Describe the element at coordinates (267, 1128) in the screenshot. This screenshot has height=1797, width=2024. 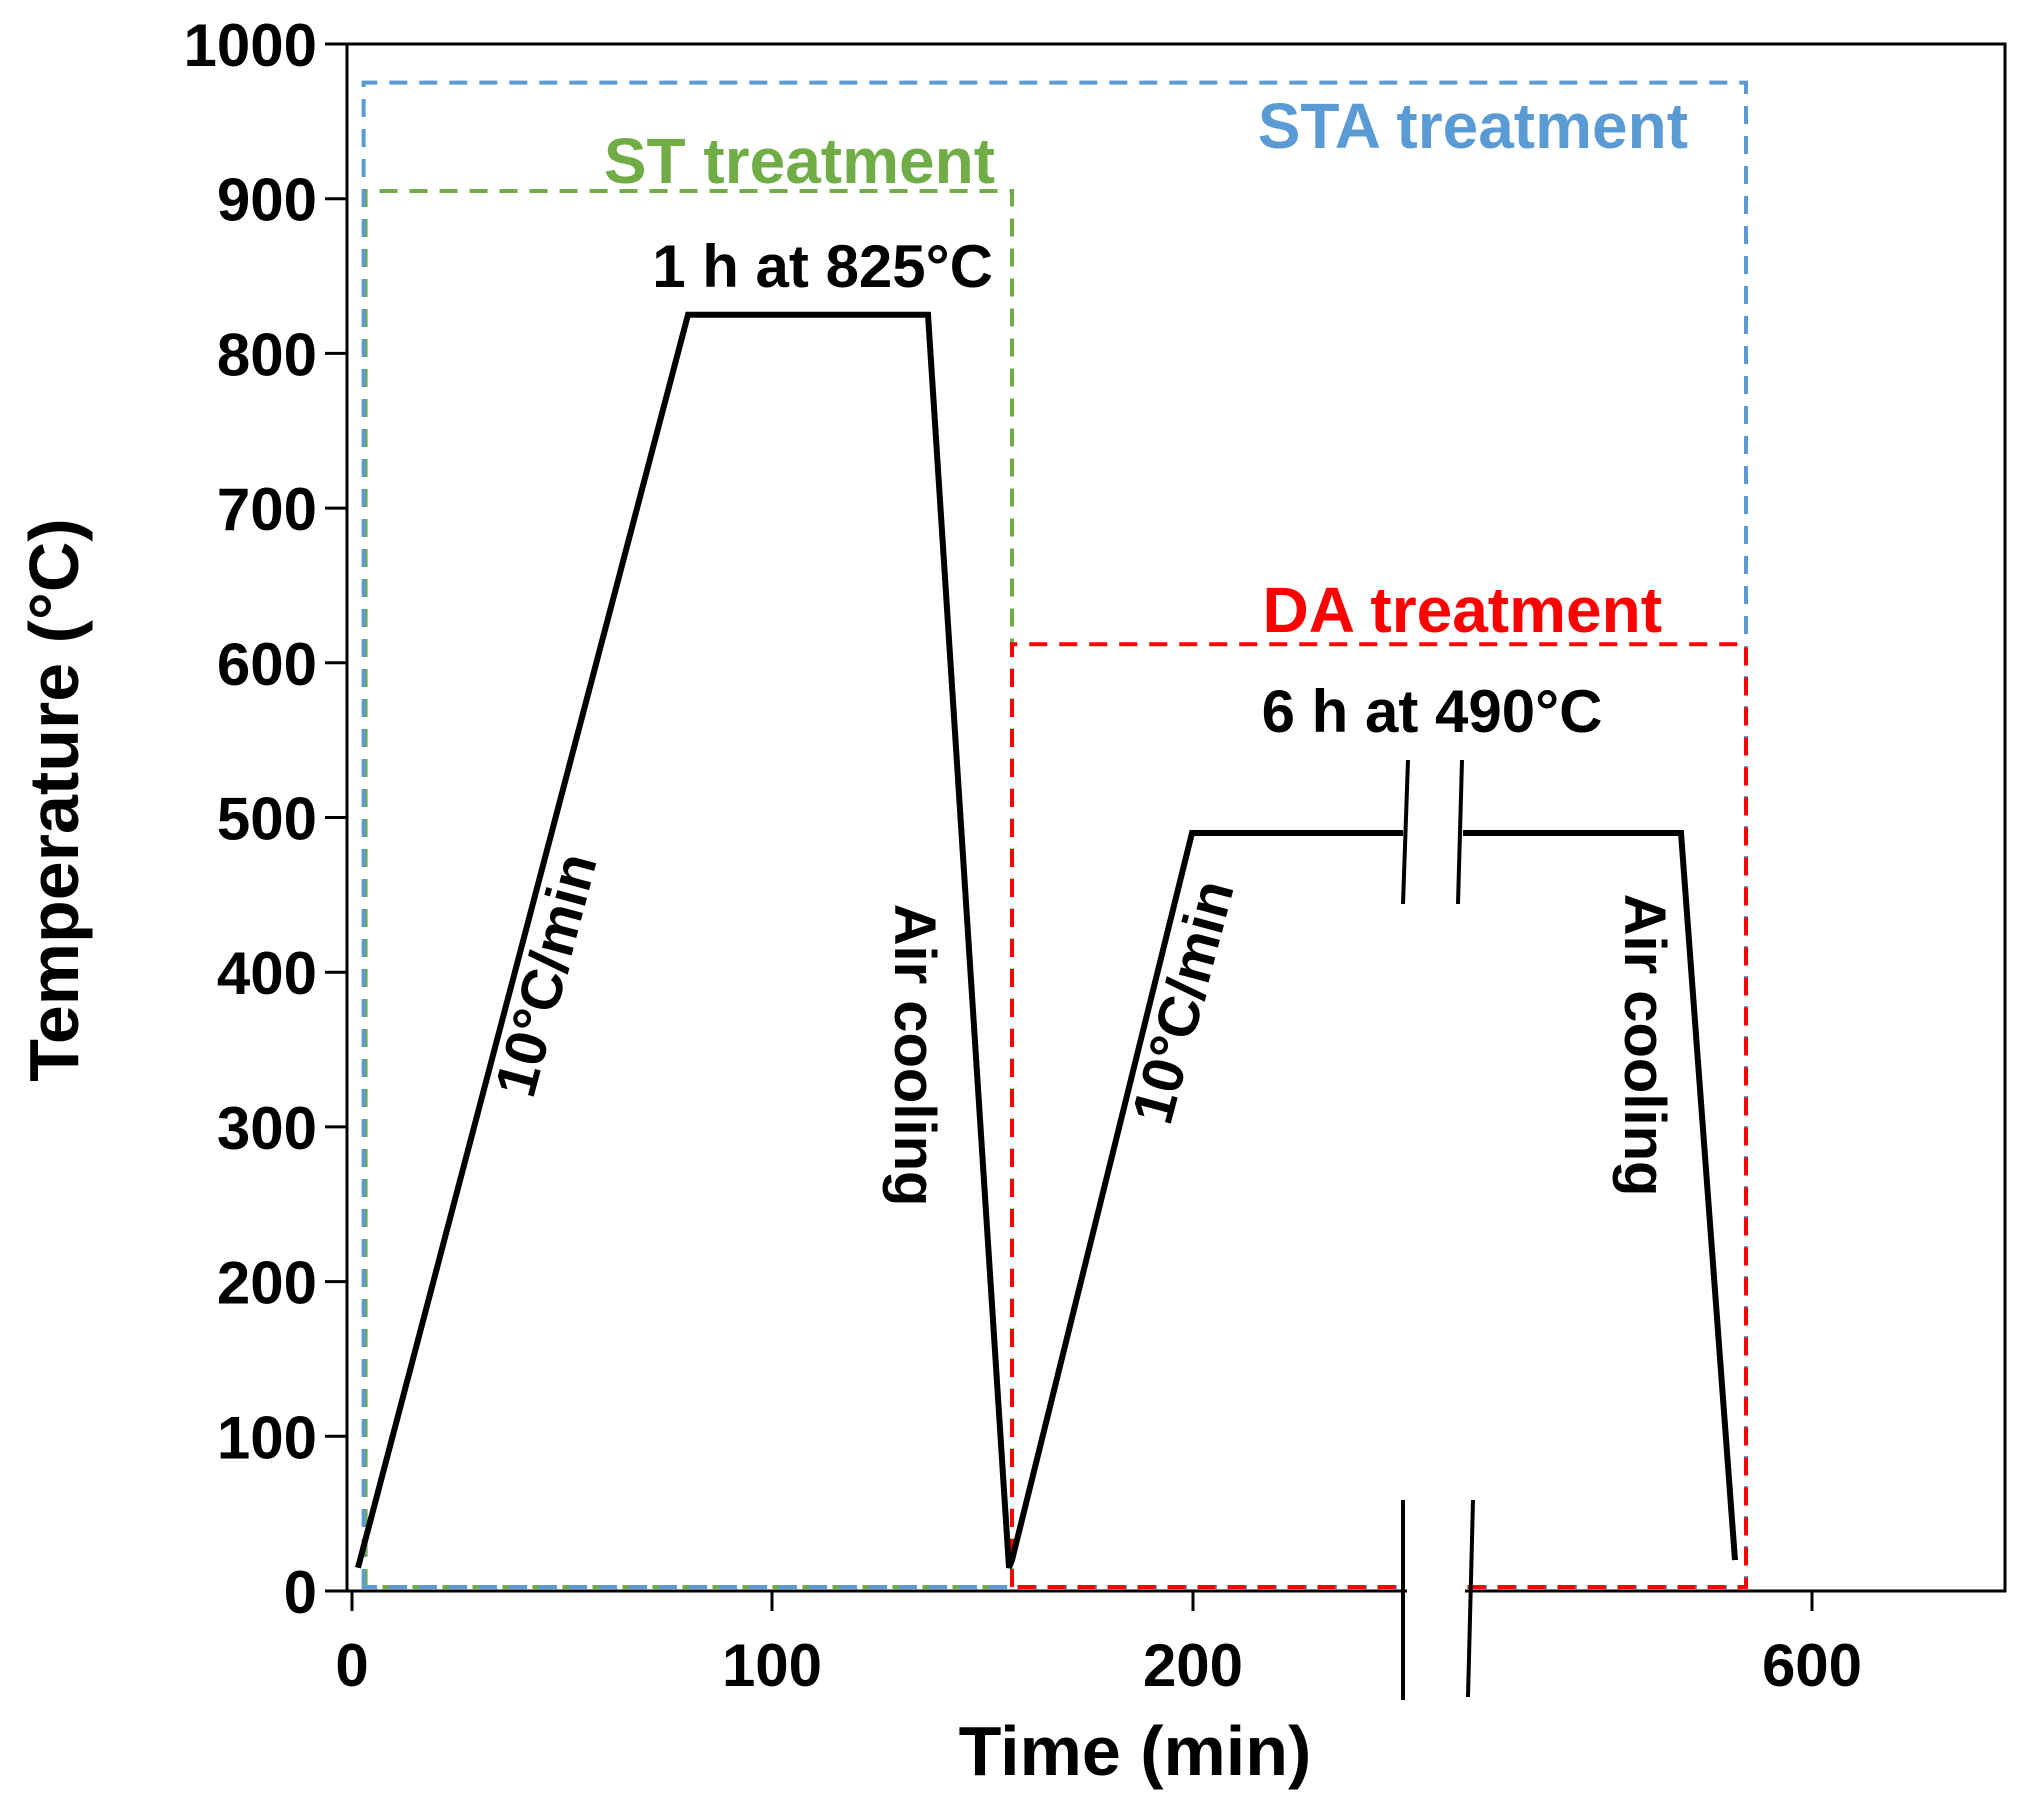
I see `y-tick-label: 300` at that location.